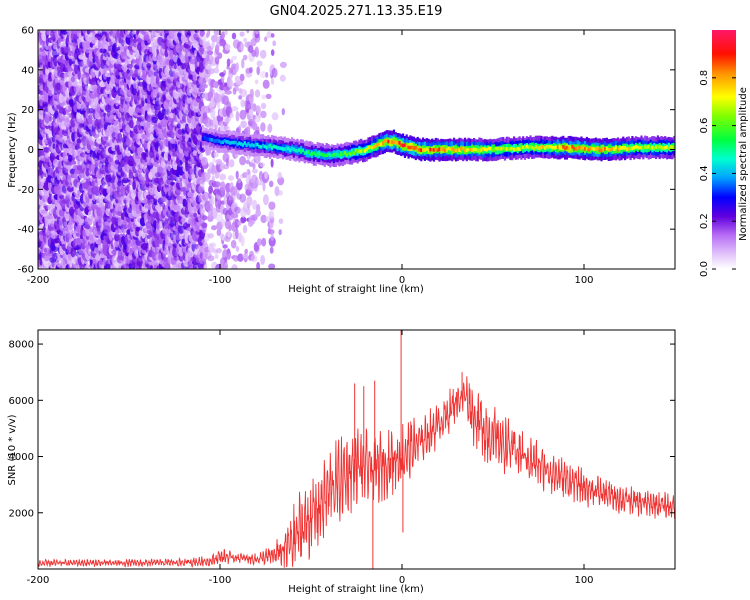 The width and height of the screenshot is (750, 600). Describe the element at coordinates (38, 280) in the screenshot. I see `spectrogram-x-tick-label: -200` at that location.